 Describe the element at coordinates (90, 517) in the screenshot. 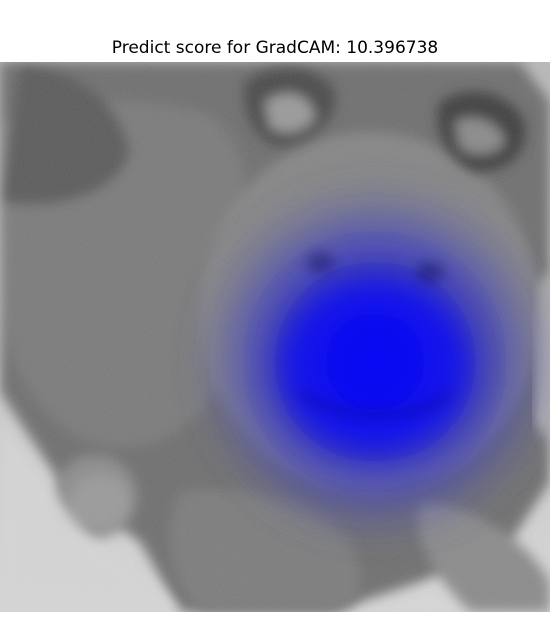

I see `blanket-left` at that location.